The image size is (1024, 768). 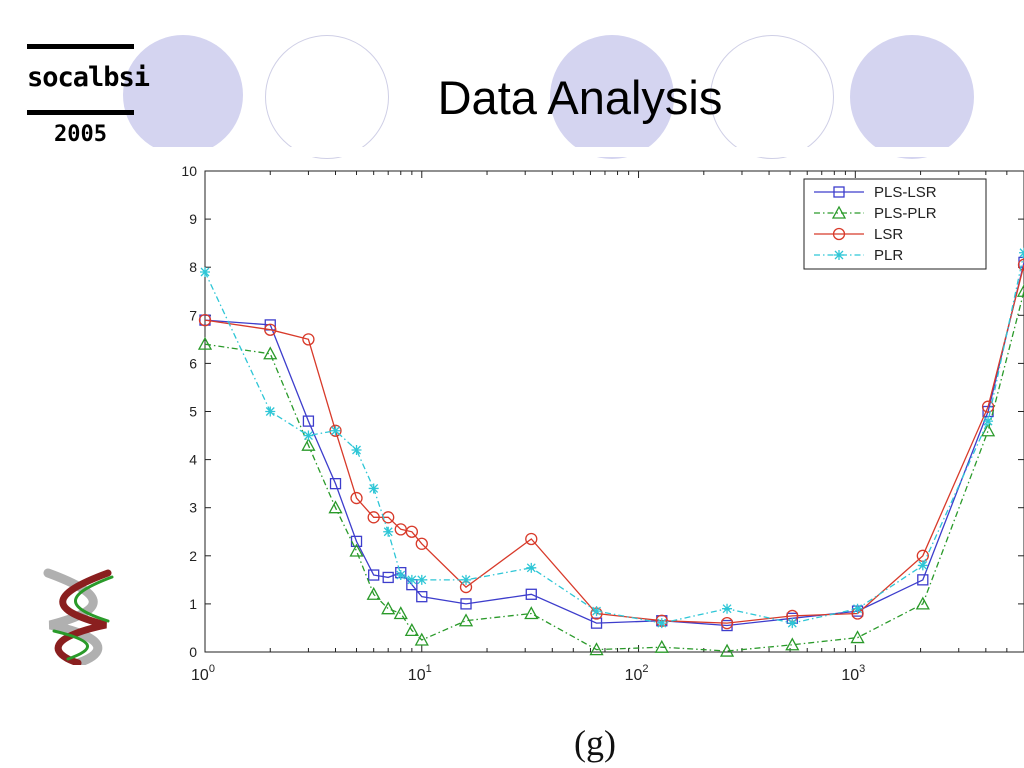 What do you see at coordinates (193, 219) in the screenshot?
I see `y-tick-label: 9` at bounding box center [193, 219].